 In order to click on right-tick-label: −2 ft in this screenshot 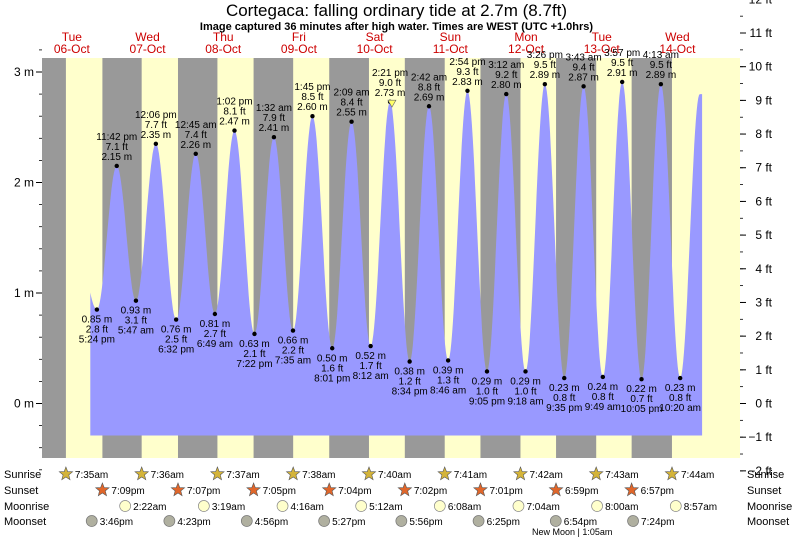, I will do `click(760, 471)`.